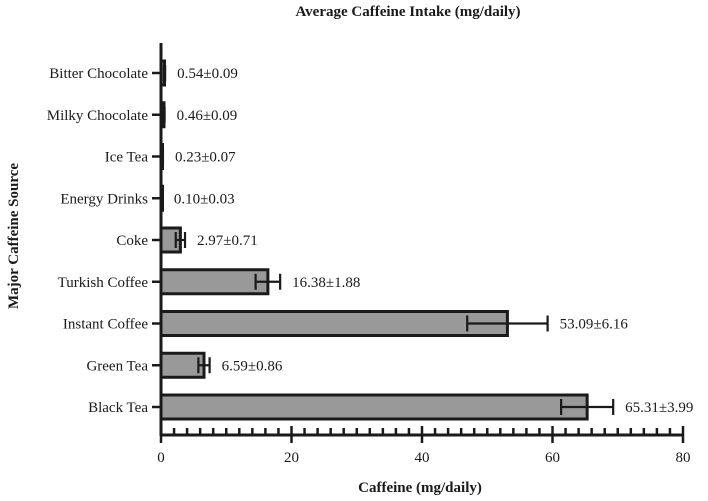 This screenshot has width=708, height=501. Describe the element at coordinates (422, 458) in the screenshot. I see `x-tick-label: 40` at that location.